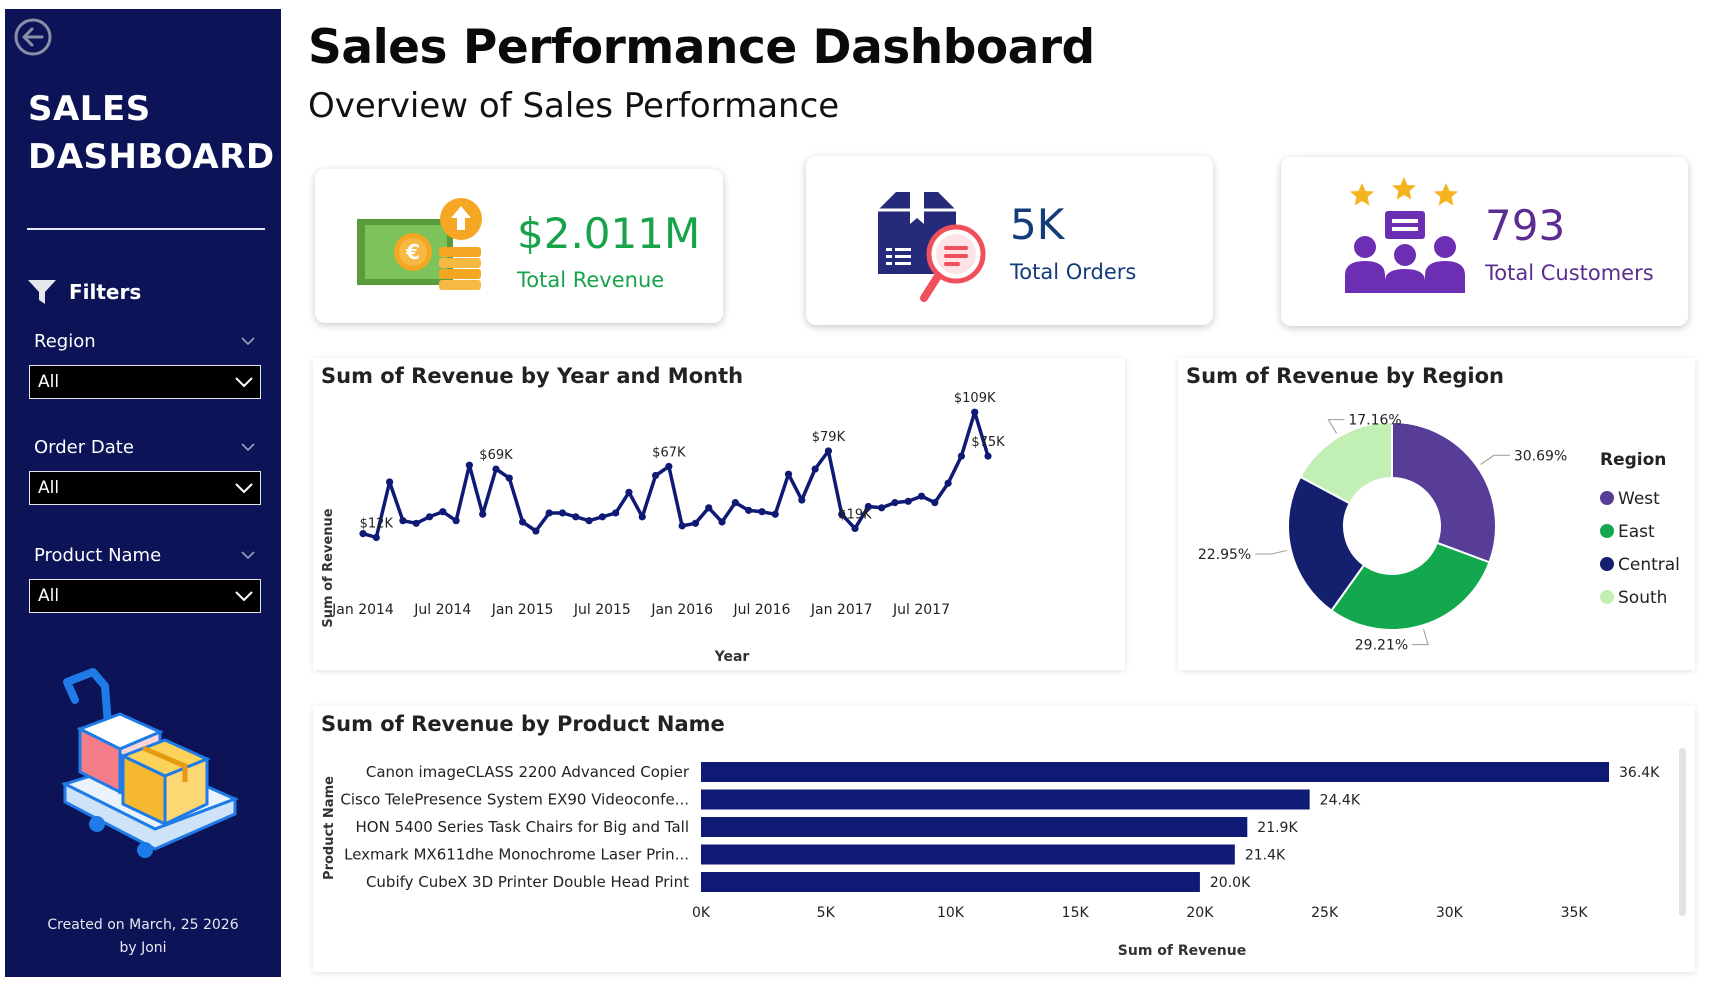  What do you see at coordinates (145, 382) in the screenshot?
I see `region-dropdown: All` at bounding box center [145, 382].